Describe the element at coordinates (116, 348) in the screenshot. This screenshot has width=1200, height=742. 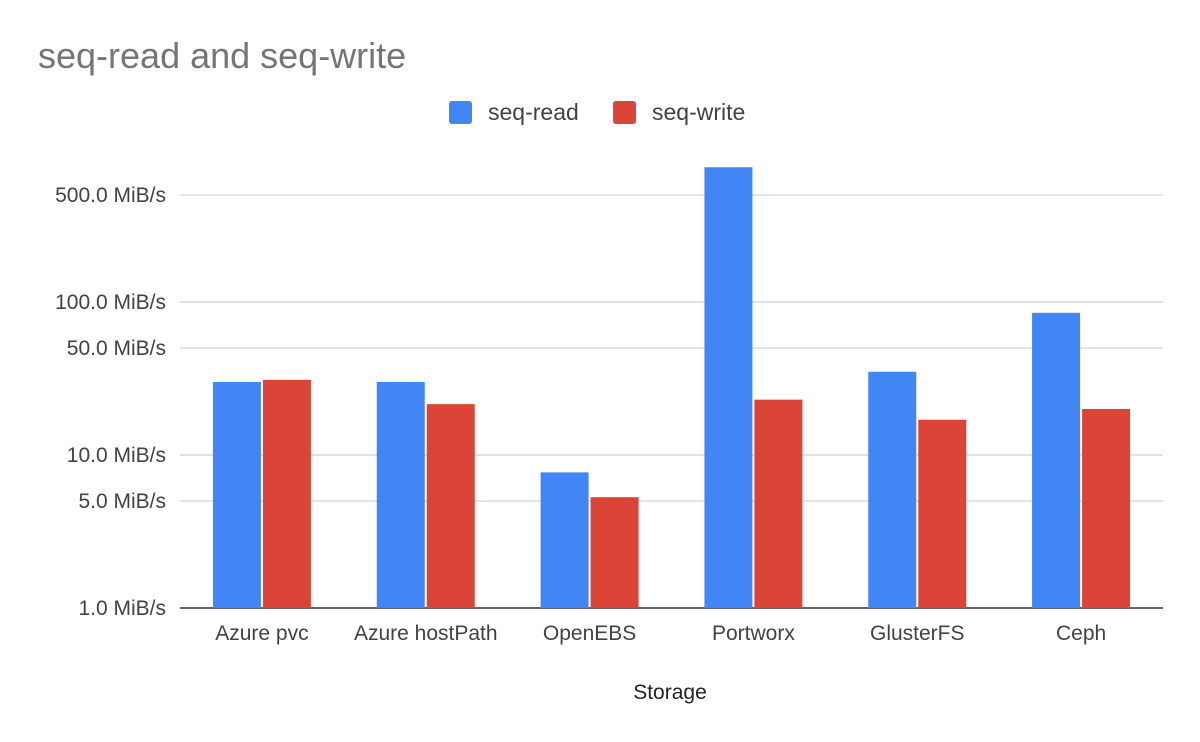
I see `y-tick-label: 50.0 MiB/s` at that location.